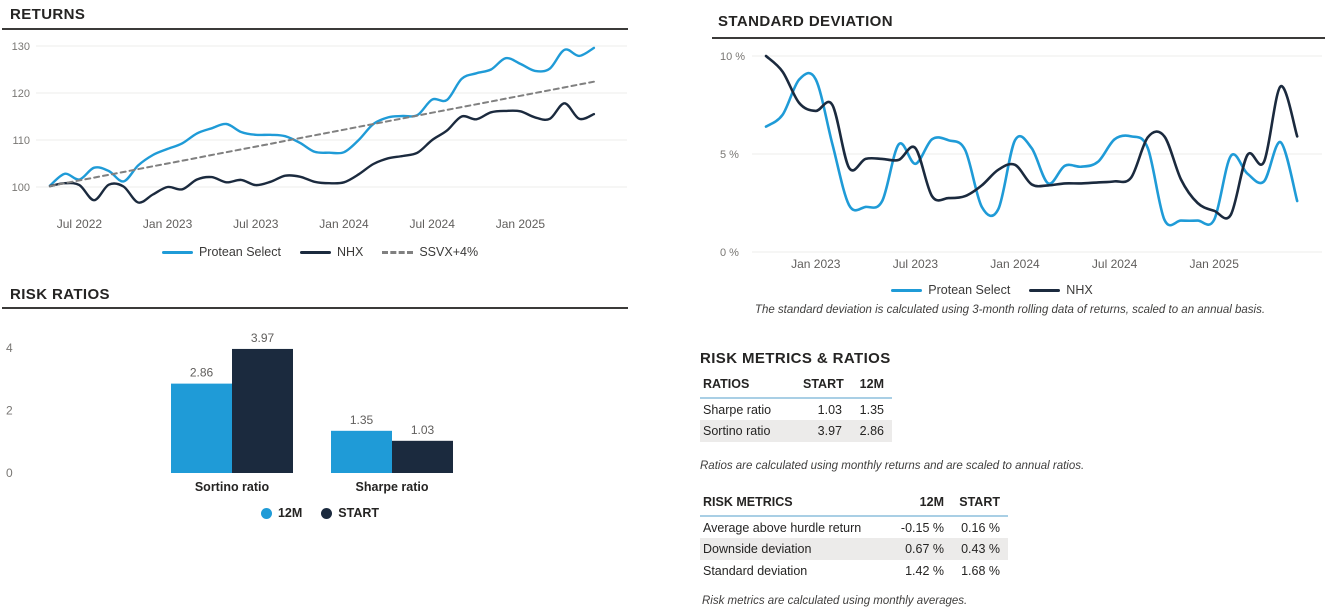  Describe the element at coordinates (924, 549) in the screenshot. I see `row-value: 0.67 %` at that location.